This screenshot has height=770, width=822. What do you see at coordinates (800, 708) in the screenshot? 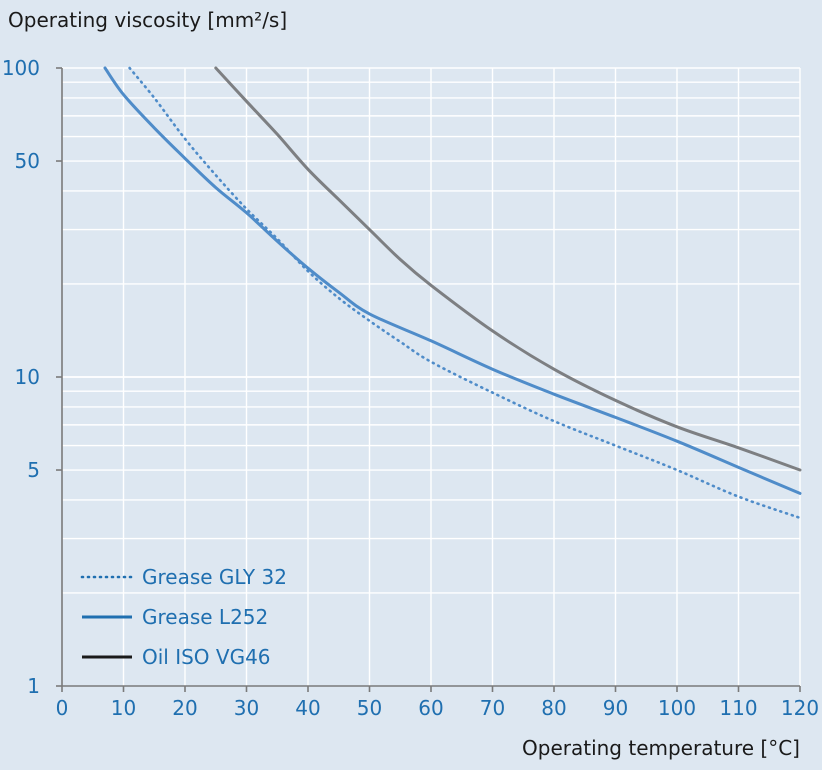
I see `x-tick-label-120: 120` at bounding box center [800, 708].